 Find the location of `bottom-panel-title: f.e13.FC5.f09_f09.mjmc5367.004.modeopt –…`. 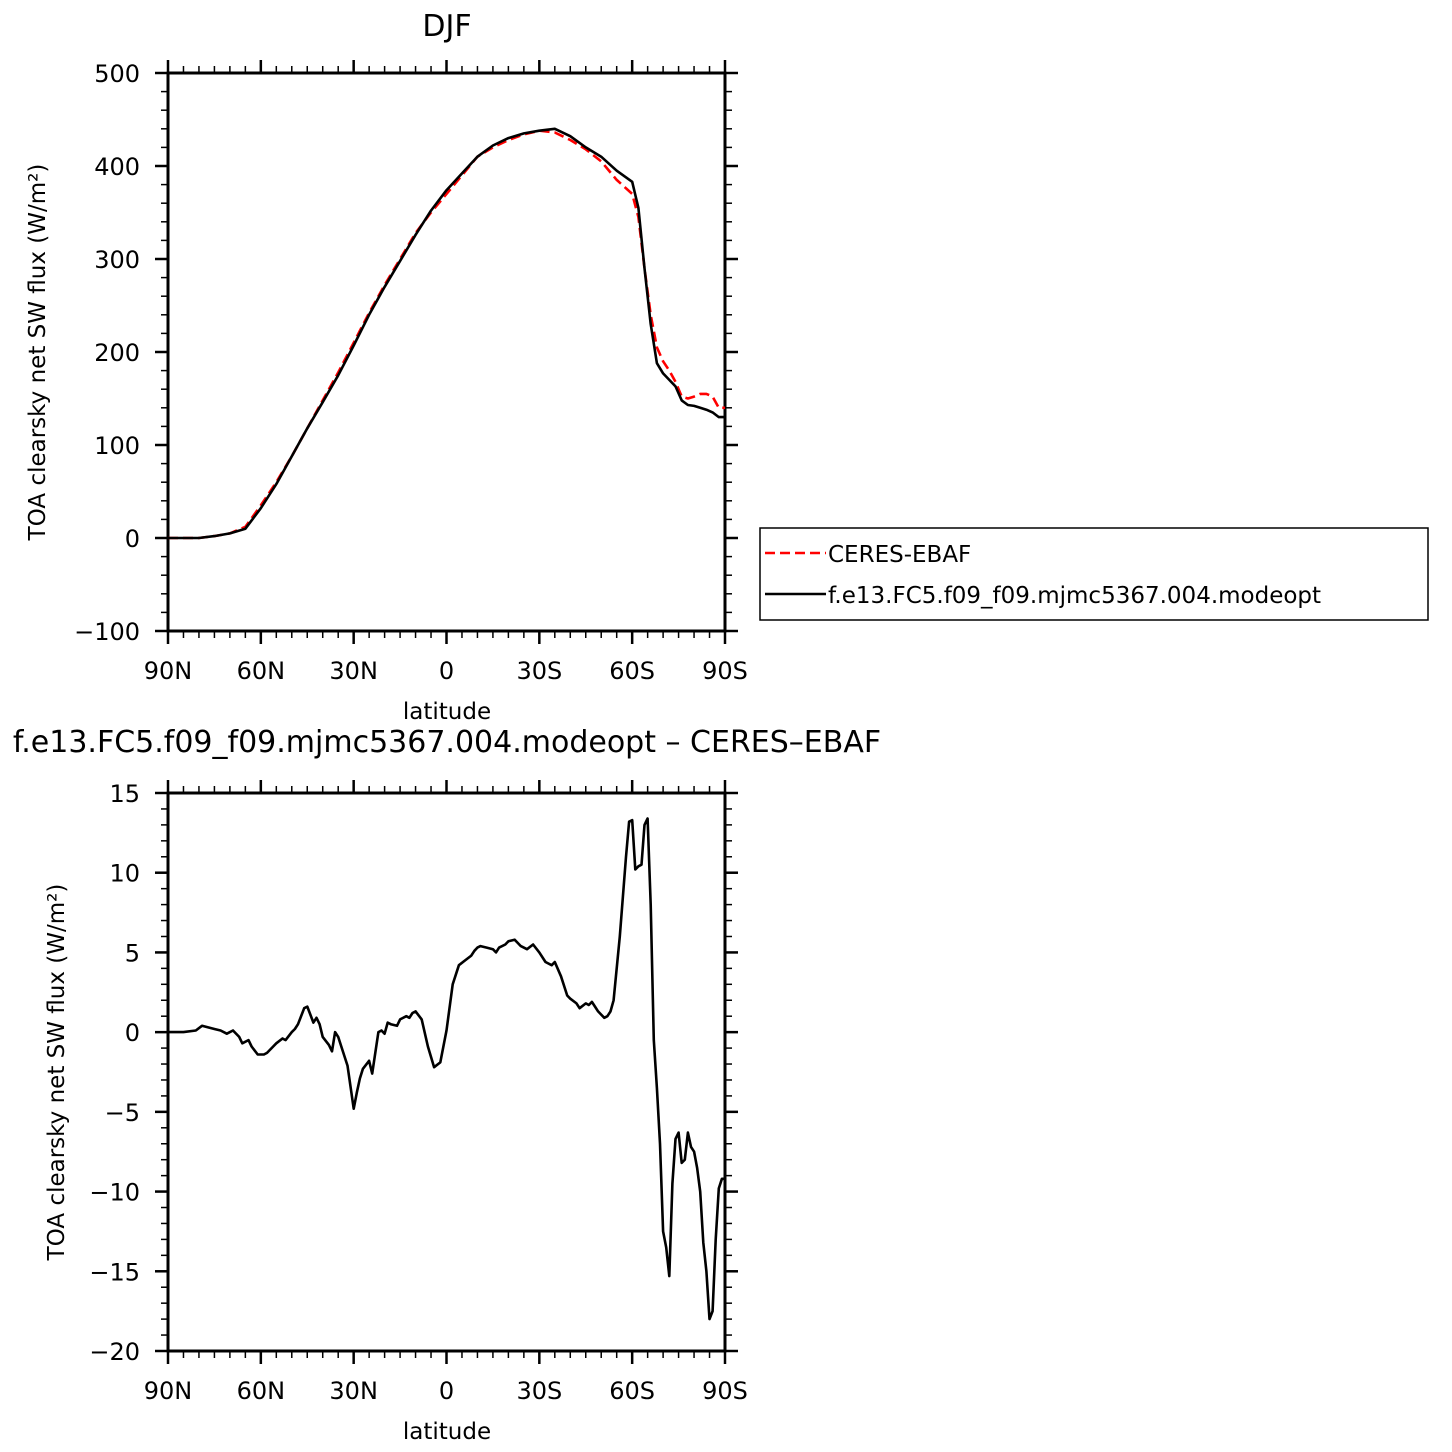

bottom-panel-title: f.e13.FC5.f09_f09.mjmc5367.004.modeopt –… is located at coordinates (447, 742).